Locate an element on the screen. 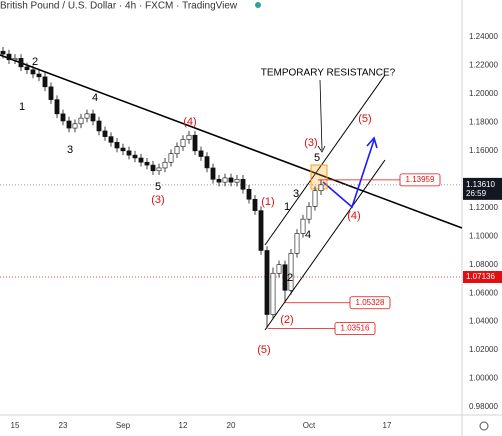 This screenshot has width=502, height=436. y-tick-label: 1.10000 is located at coordinates (483, 235).